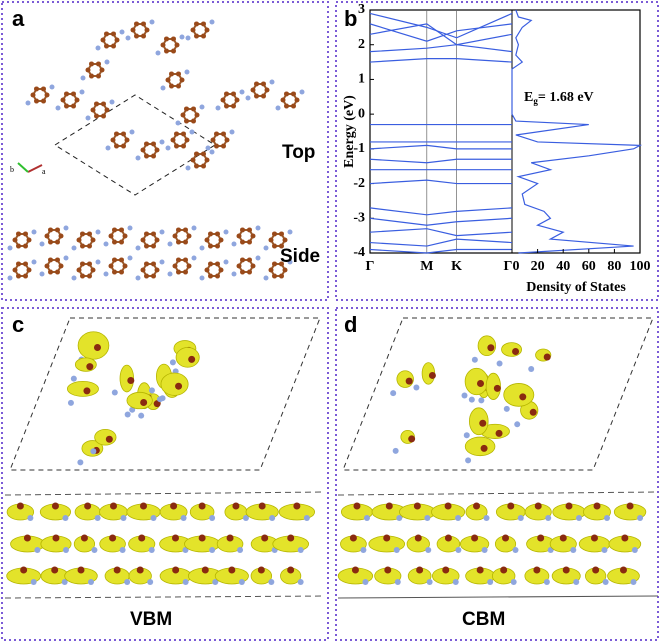  I want to click on y-axis-label: Energy (eV), so click(349, 131).